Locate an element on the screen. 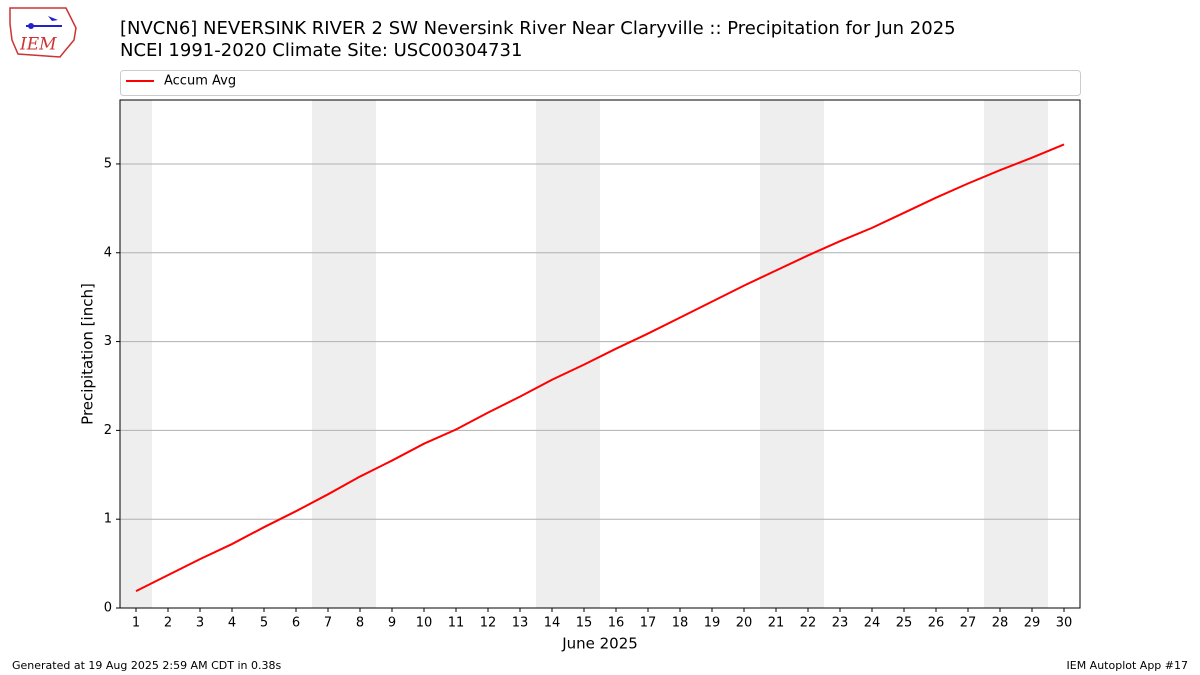 Image resolution: width=1200 pixels, height=675 pixels. x-tick-label: 3 is located at coordinates (200, 623).